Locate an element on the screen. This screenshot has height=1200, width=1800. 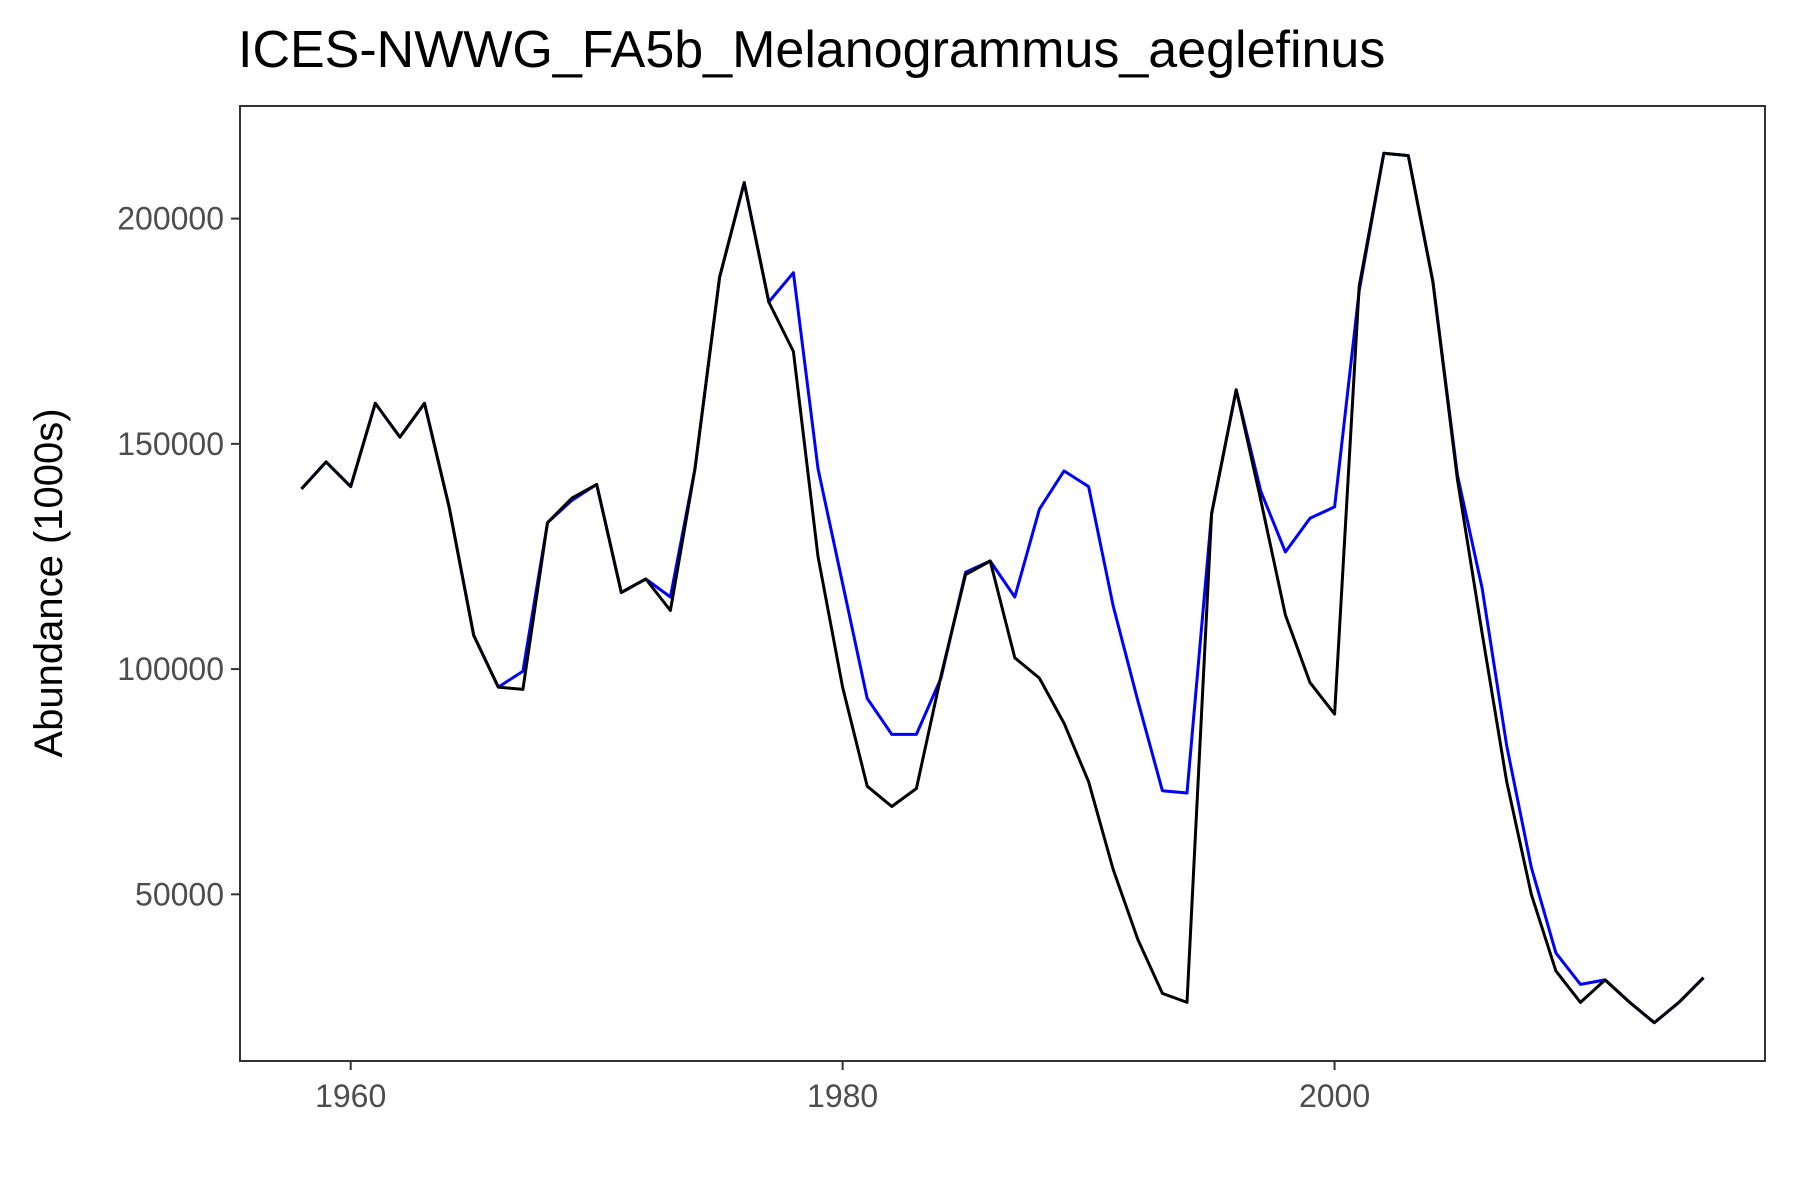
x-tick-label: 1980 is located at coordinates (842, 1096).